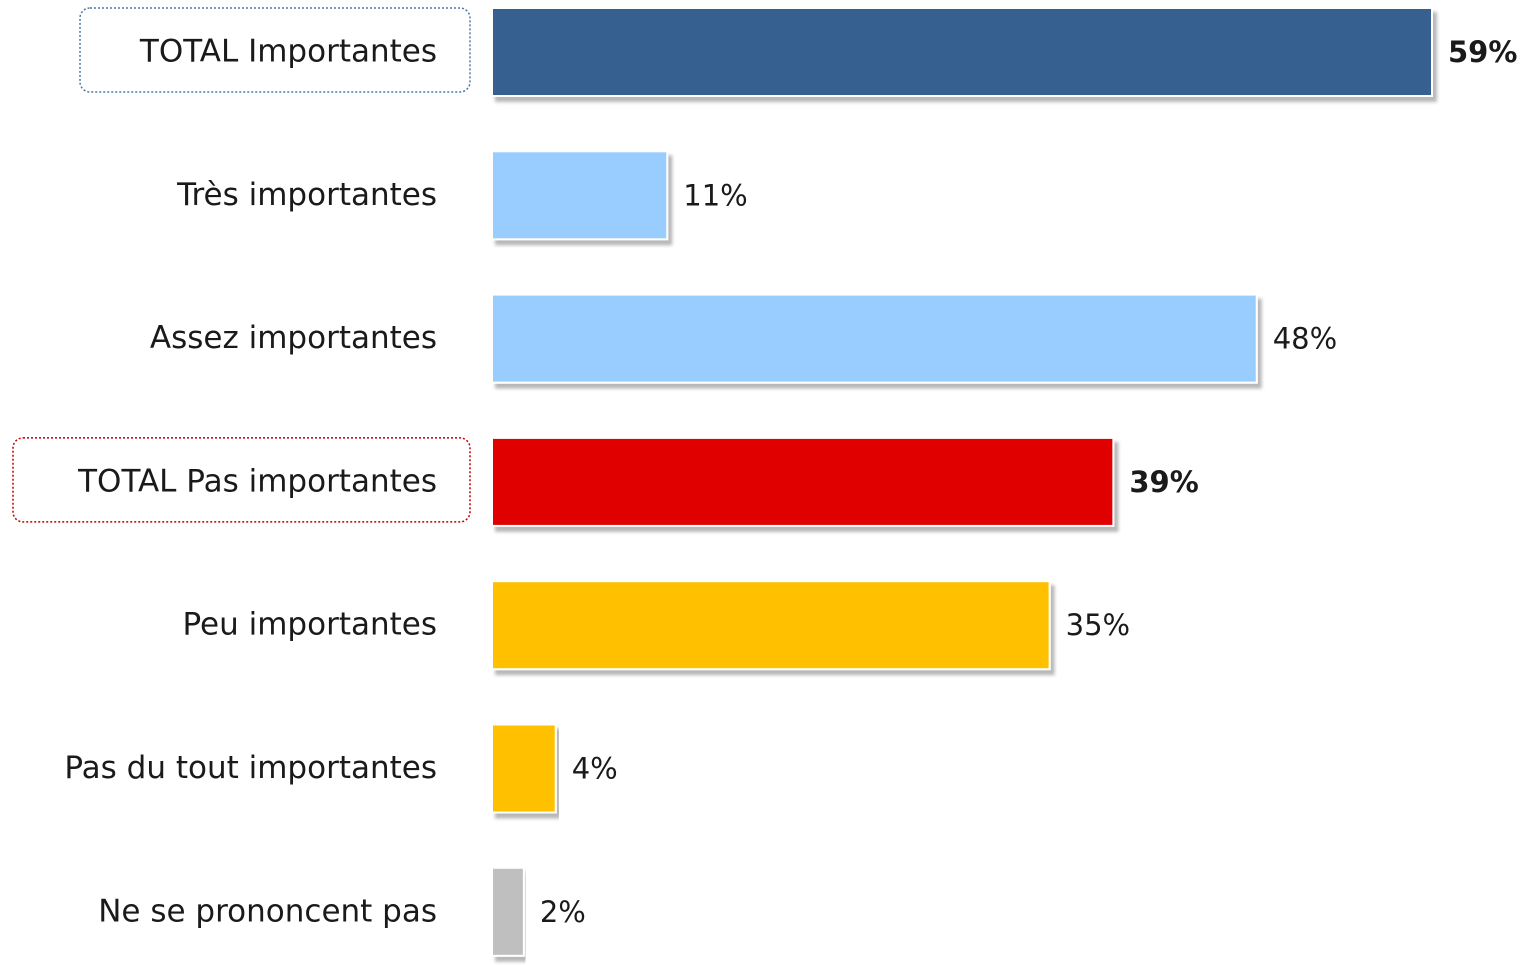 This screenshot has width=1526, height=965. What do you see at coordinates (1163, 482) in the screenshot?
I see `value-label-total-pas-importantes: 39%` at bounding box center [1163, 482].